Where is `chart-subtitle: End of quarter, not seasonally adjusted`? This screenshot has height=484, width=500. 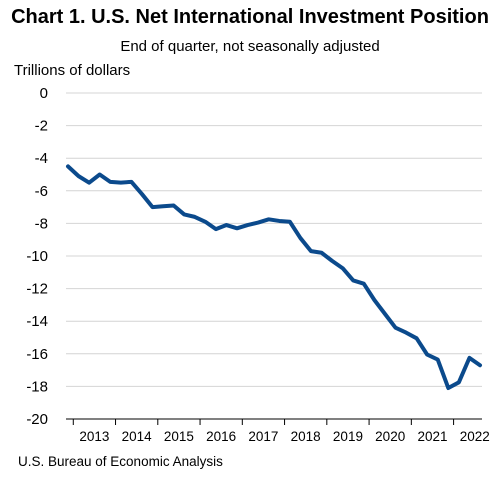 chart-subtitle: End of quarter, not seasonally adjusted is located at coordinates (250, 46).